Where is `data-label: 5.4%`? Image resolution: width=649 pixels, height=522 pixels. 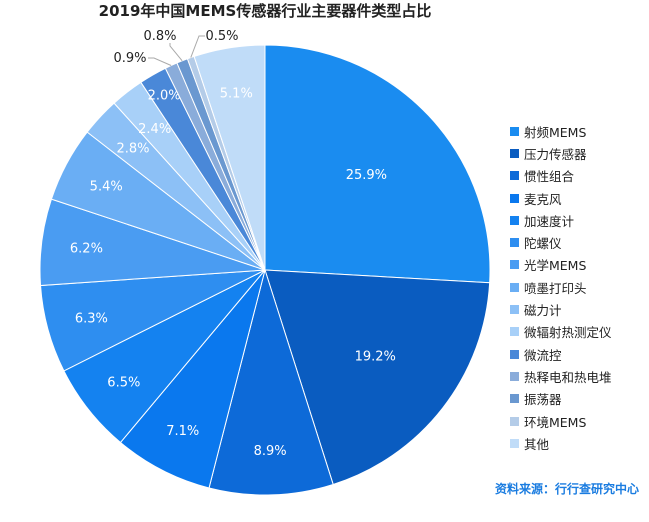
data-label: 5.4% is located at coordinates (106, 186).